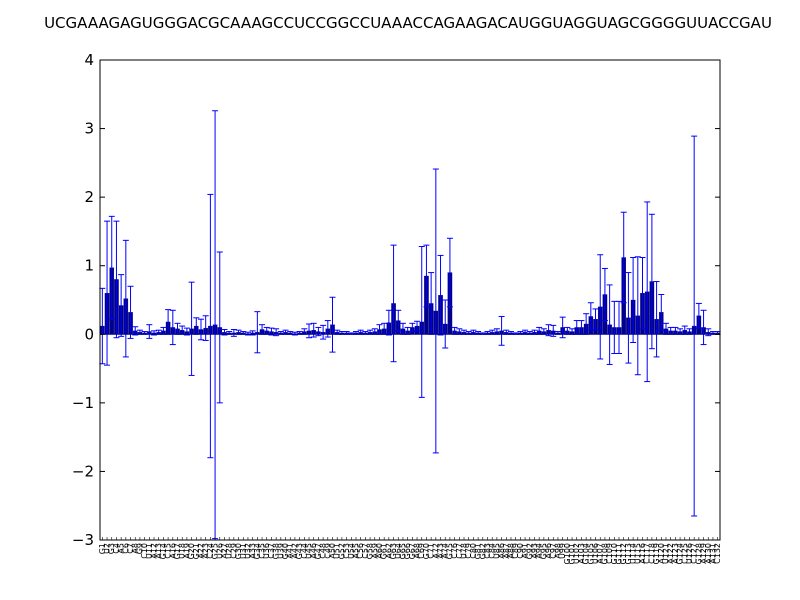 Image resolution: width=800 pixels, height=600 pixels. I want to click on errorbar-A116, so click(642, 293).